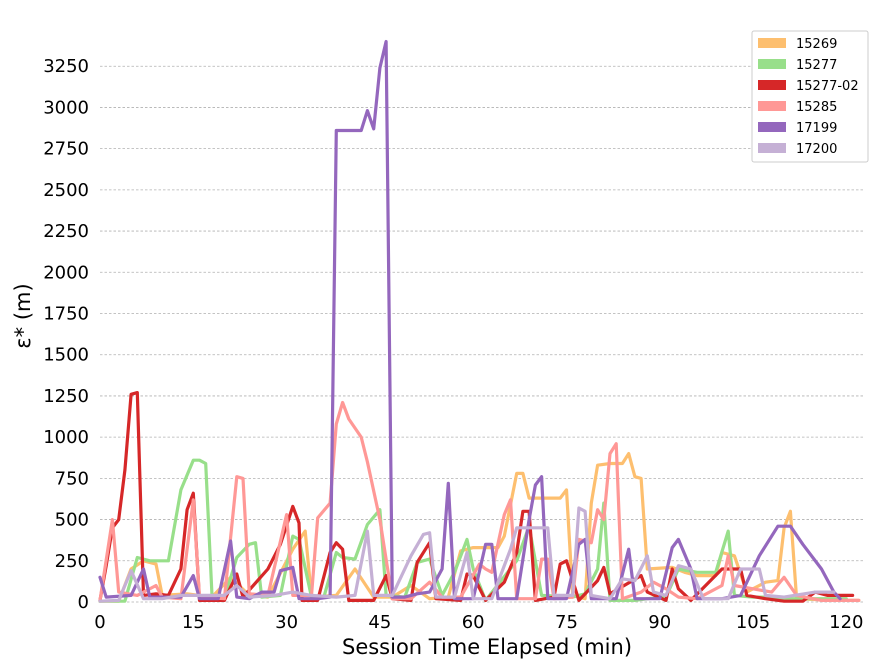 The height and width of the screenshot is (669, 888). Describe the element at coordinates (816, 107) in the screenshot. I see `legend-label: 15285` at that location.